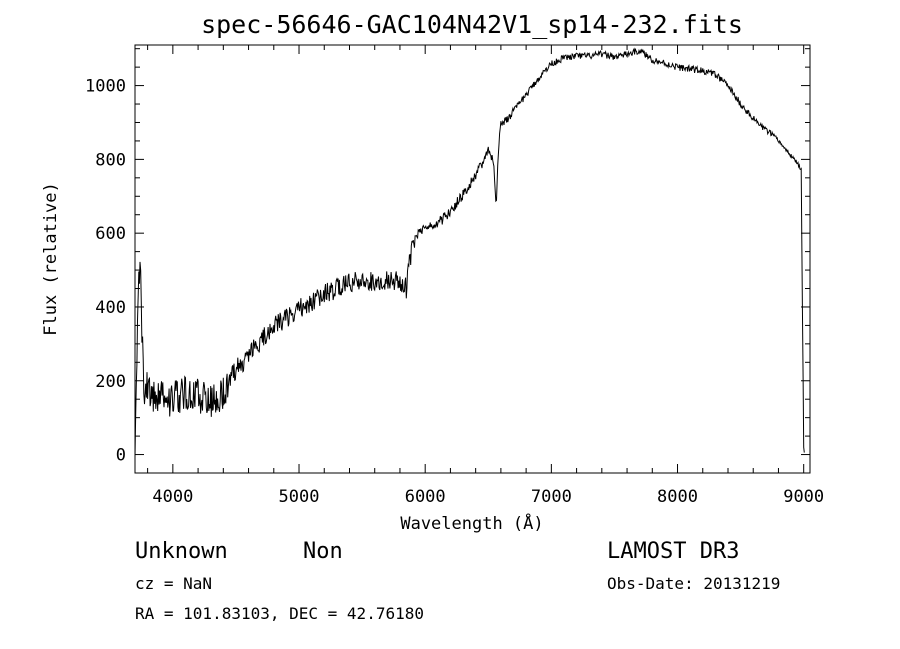  Describe the element at coordinates (472, 24) in the screenshot. I see `chart-title: spec-56646-GAC104N42V1_sp14-232.fits` at that location.